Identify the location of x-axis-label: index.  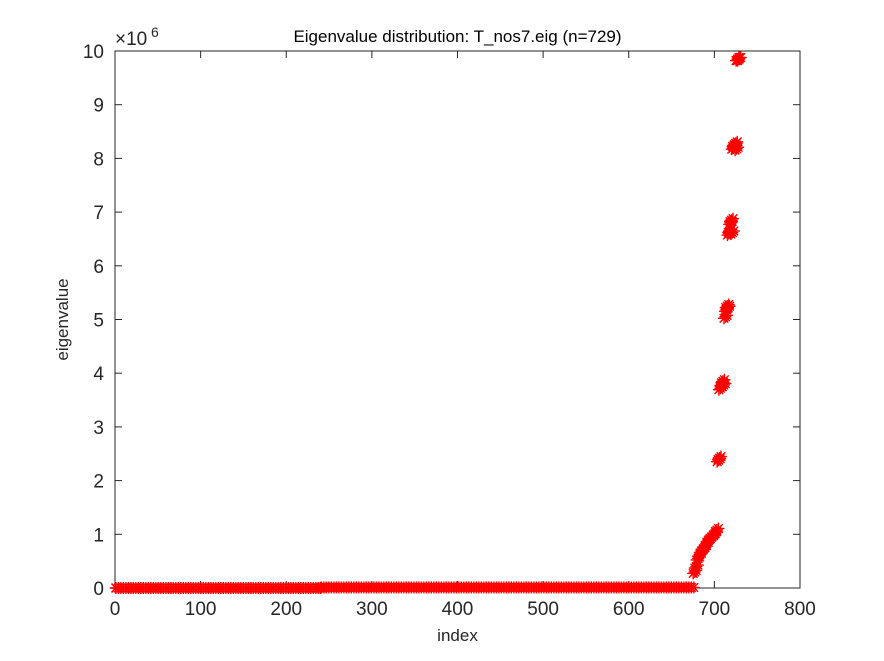
(457, 635).